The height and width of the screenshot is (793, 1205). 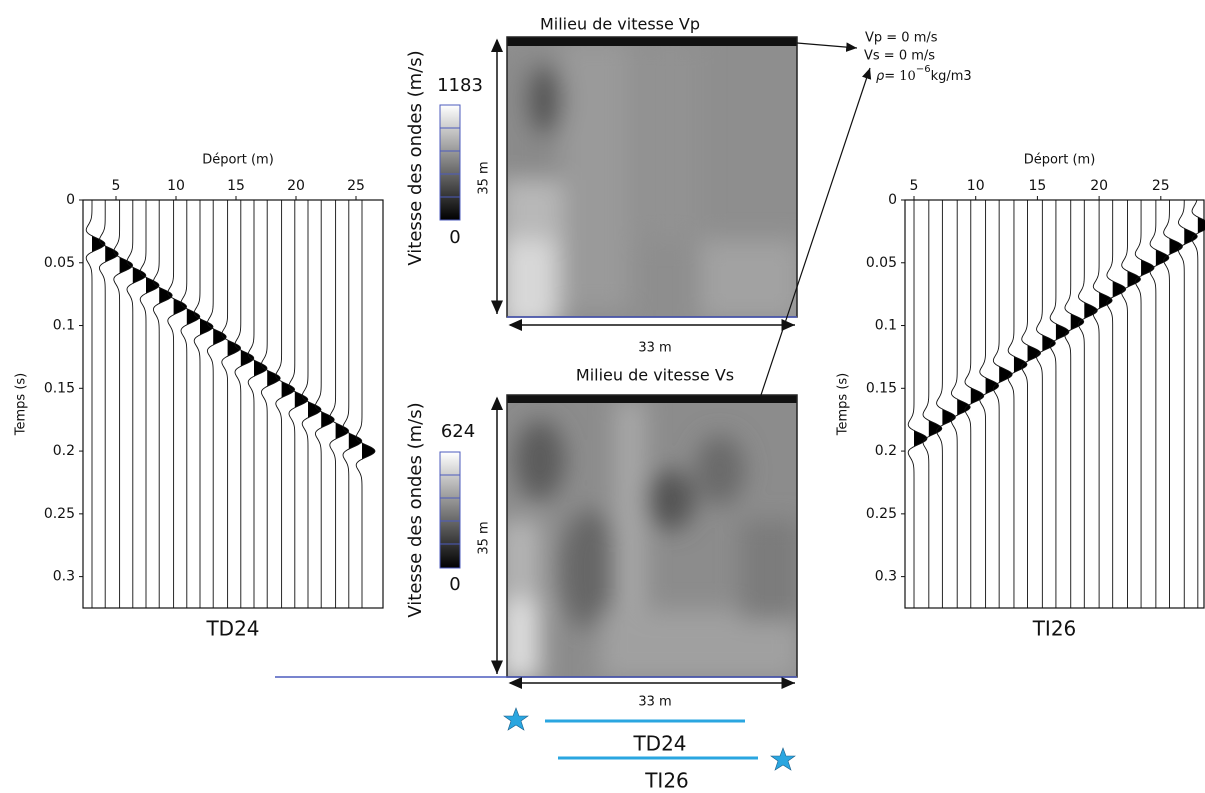 What do you see at coordinates (659, 744) in the screenshot?
I see `profile-label: TD24` at bounding box center [659, 744].